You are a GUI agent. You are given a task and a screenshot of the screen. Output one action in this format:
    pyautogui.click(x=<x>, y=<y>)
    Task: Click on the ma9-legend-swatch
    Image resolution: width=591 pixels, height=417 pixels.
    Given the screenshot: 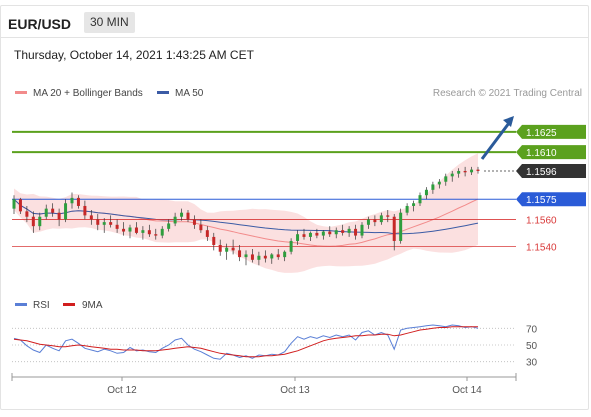 What is the action you would take?
    pyautogui.click(x=69, y=304)
    